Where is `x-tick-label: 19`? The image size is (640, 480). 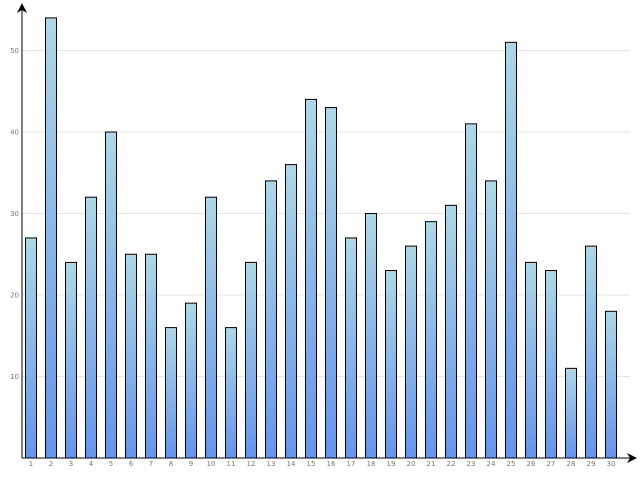 x-tick-label: 19 is located at coordinates (391, 464).